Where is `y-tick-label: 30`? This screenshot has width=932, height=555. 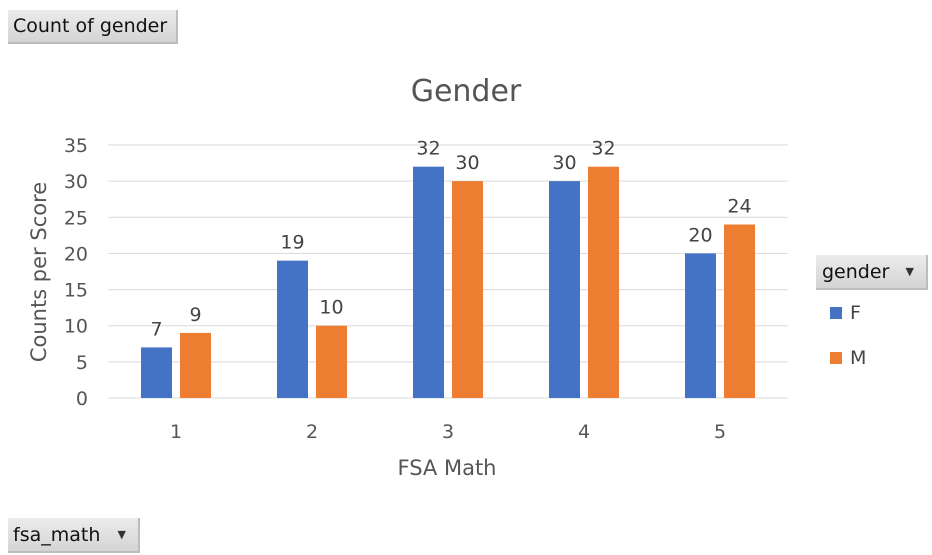
y-tick-label: 30 is located at coordinates (76, 182).